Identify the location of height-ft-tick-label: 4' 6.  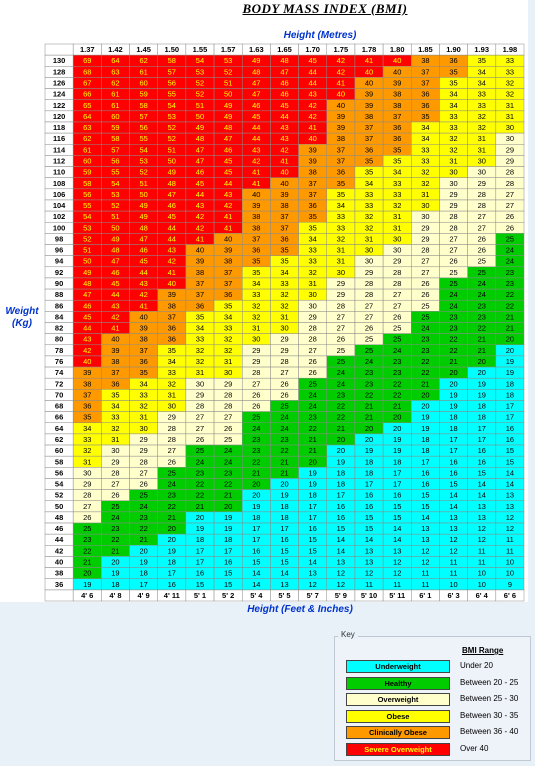
(87, 595).